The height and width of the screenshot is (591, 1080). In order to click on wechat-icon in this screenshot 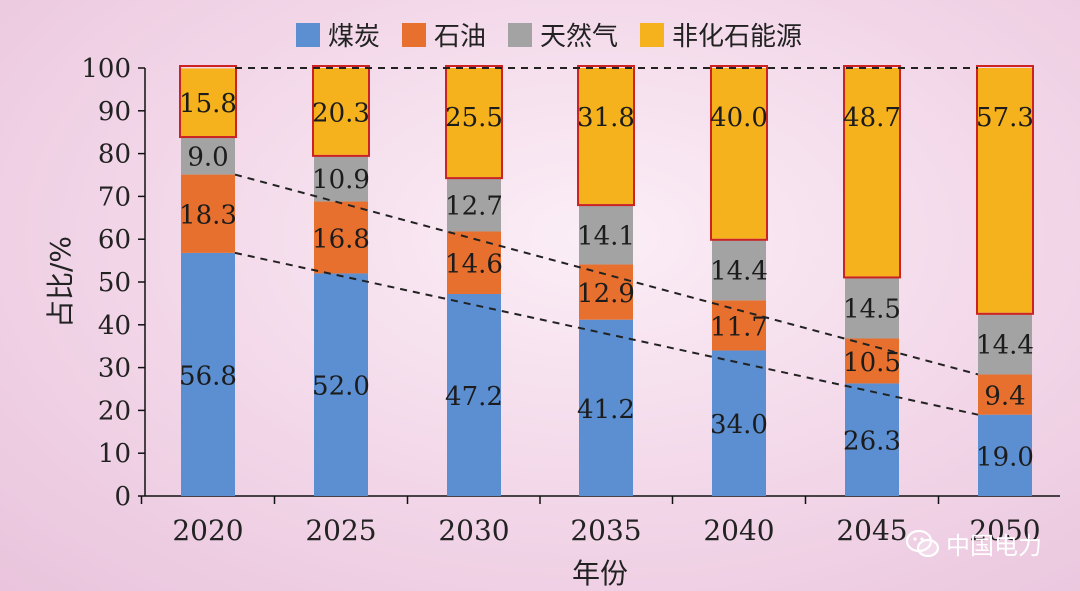, I will do `click(923, 543)`.